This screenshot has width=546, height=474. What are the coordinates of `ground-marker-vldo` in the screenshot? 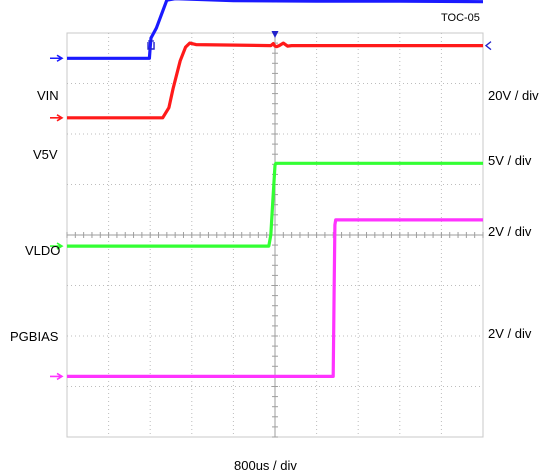 It's located at (57, 246).